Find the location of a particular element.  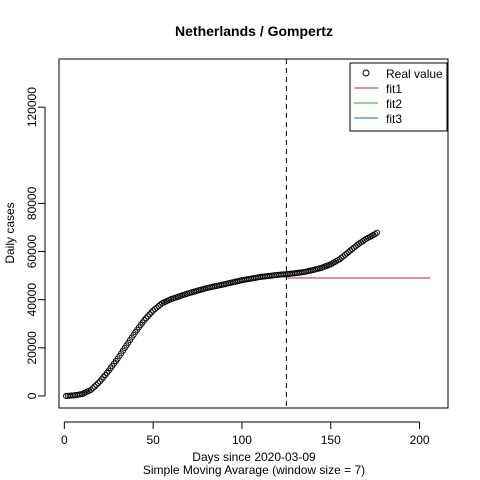

x-axis-label: Days since 2020-03-09 is located at coordinates (254, 457).